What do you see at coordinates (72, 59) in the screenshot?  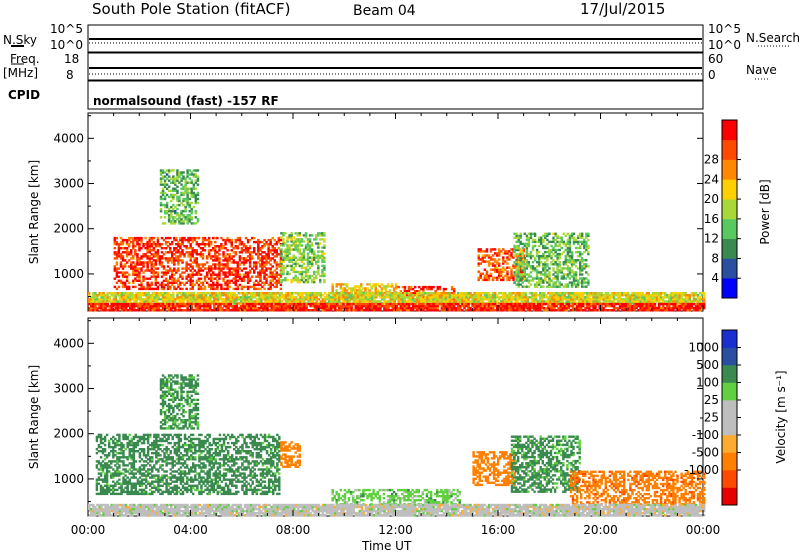 I see `freq-tick-top: 18` at bounding box center [72, 59].